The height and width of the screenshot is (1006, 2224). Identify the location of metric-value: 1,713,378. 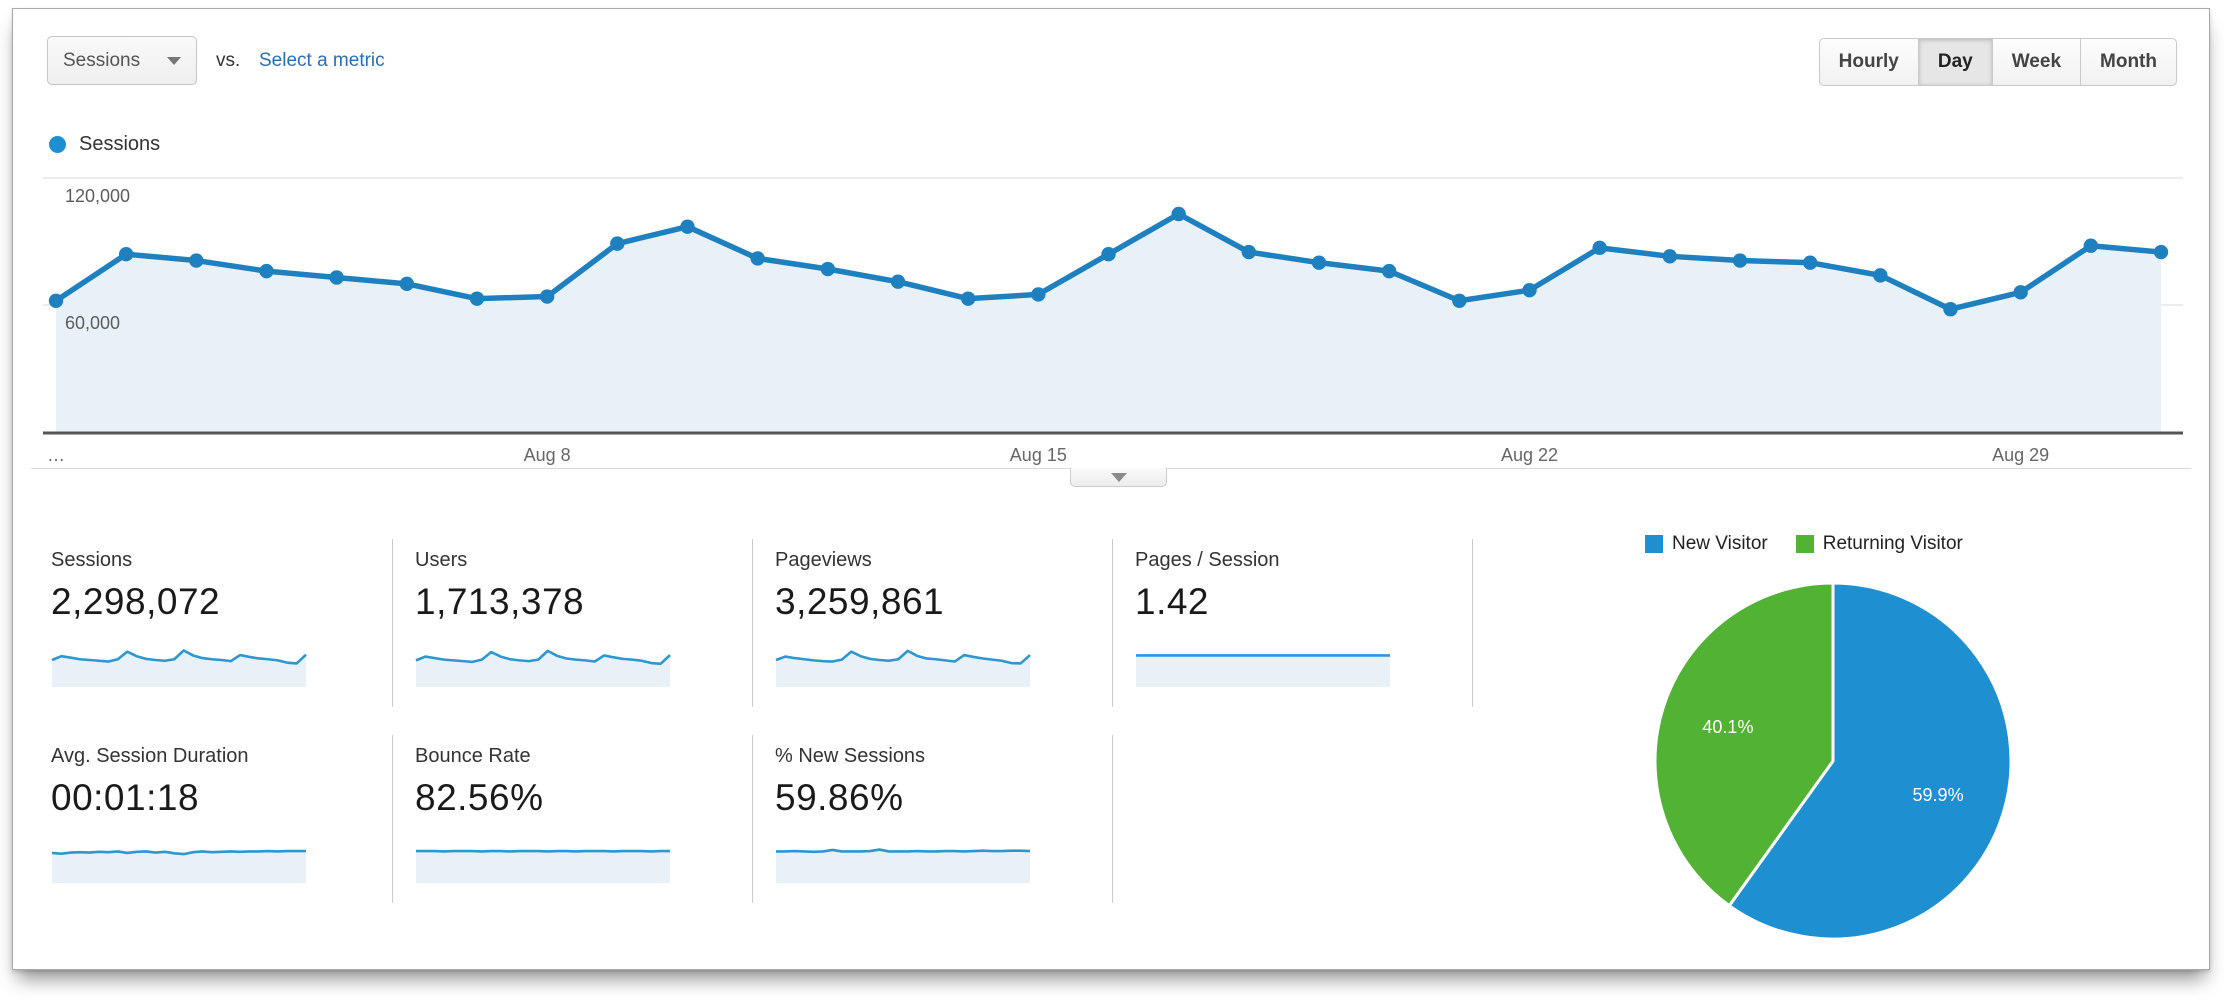
(500, 601).